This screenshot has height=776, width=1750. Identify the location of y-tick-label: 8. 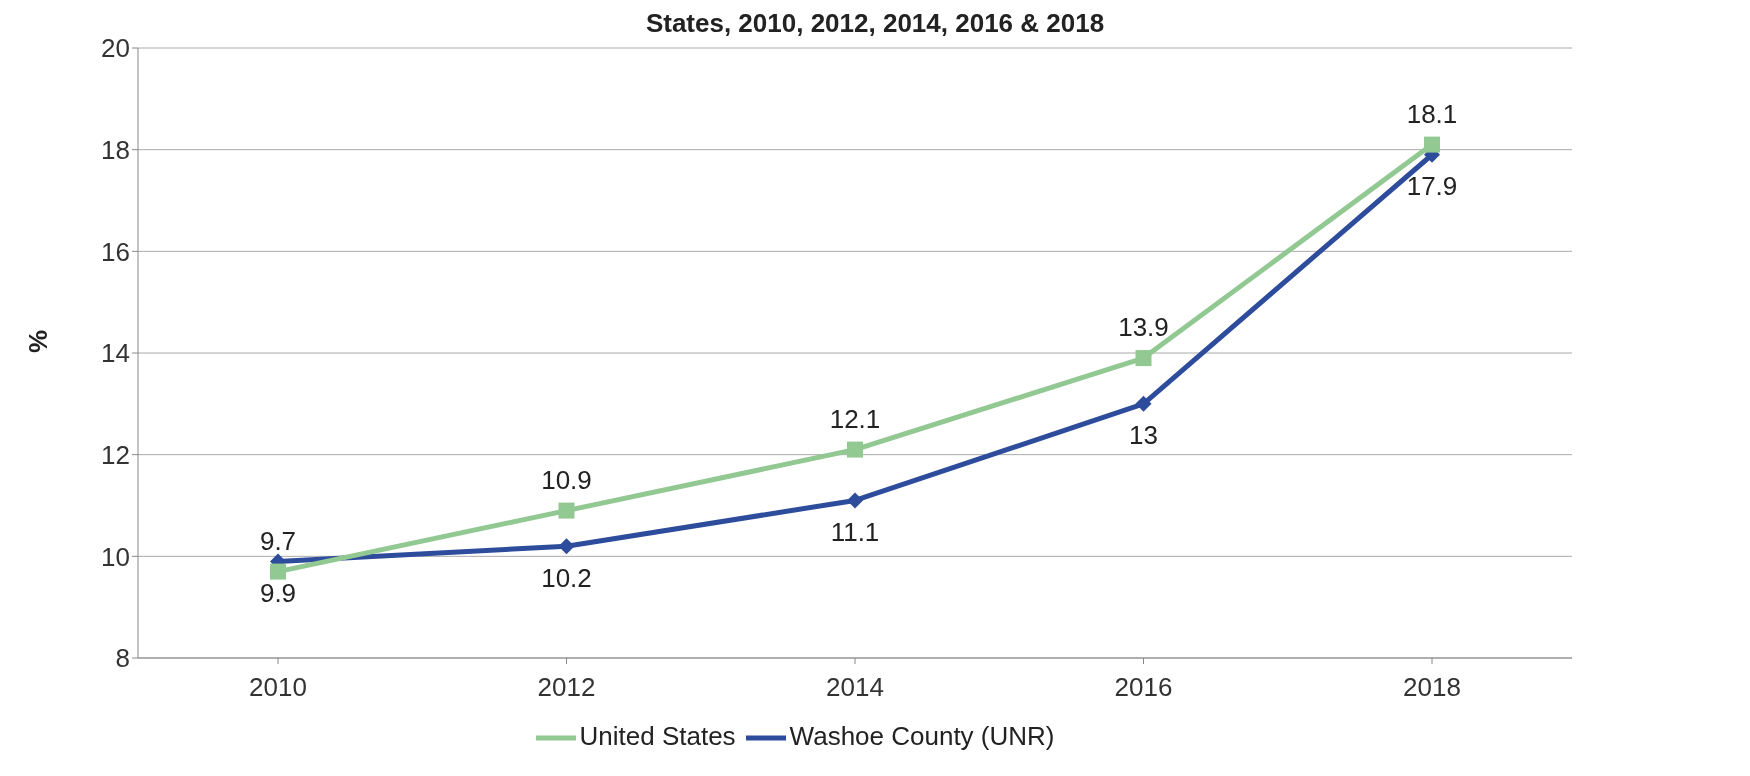
(122, 658).